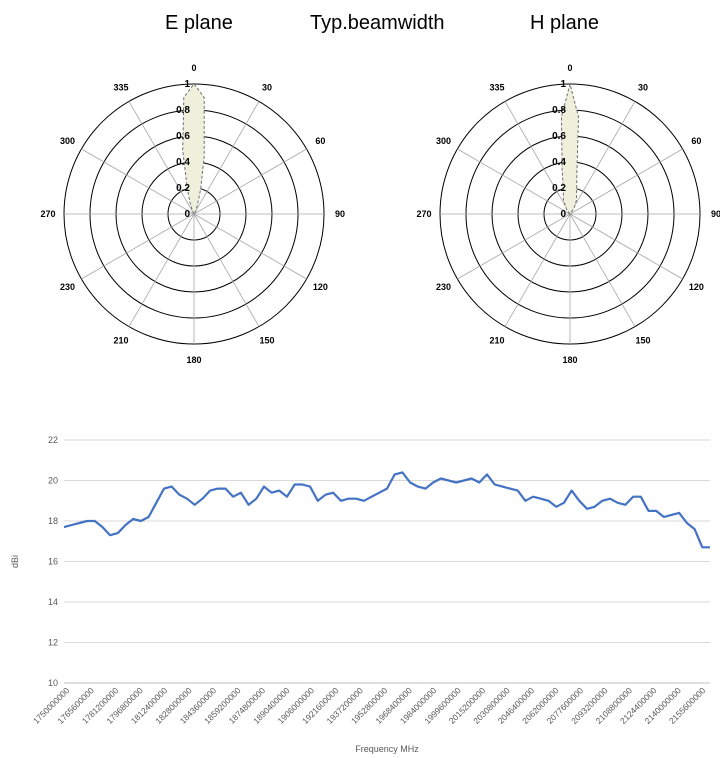 The height and width of the screenshot is (758, 720). What do you see at coordinates (53, 643) in the screenshot?
I see `y-tick-label: 12` at bounding box center [53, 643].